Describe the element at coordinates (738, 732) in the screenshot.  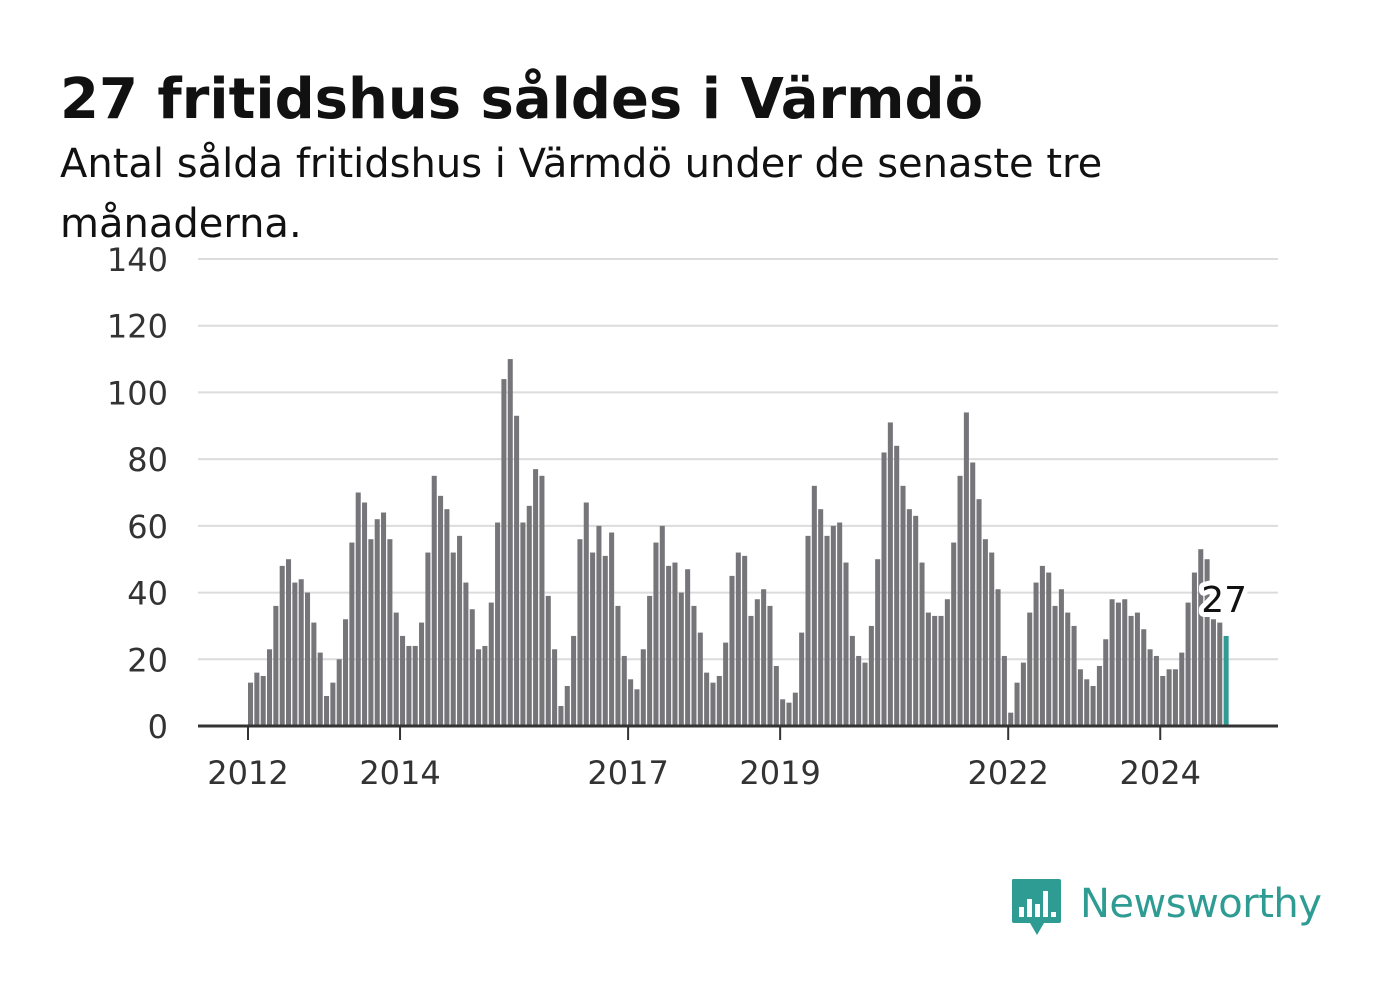
I see `x-axis` at that location.